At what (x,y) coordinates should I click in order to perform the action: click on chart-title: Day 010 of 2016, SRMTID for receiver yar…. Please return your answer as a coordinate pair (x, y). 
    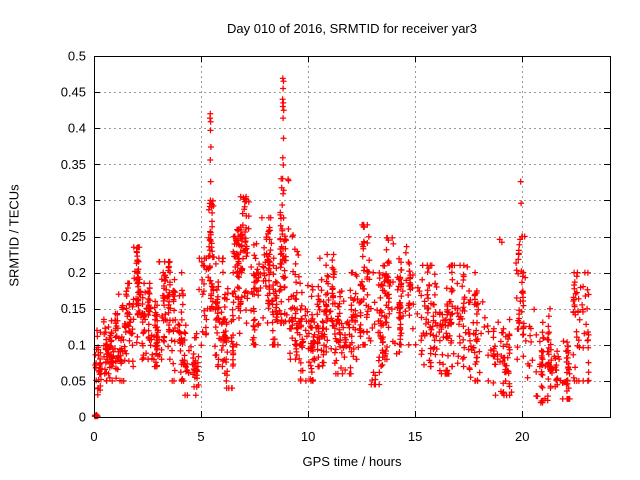
    Looking at the image, I should click on (352, 28).